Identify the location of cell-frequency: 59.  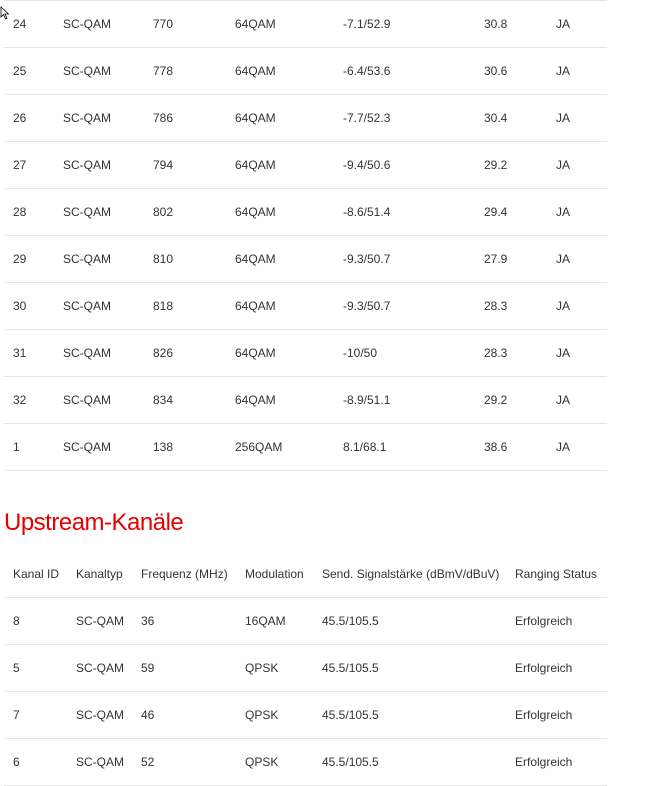
(148, 668).